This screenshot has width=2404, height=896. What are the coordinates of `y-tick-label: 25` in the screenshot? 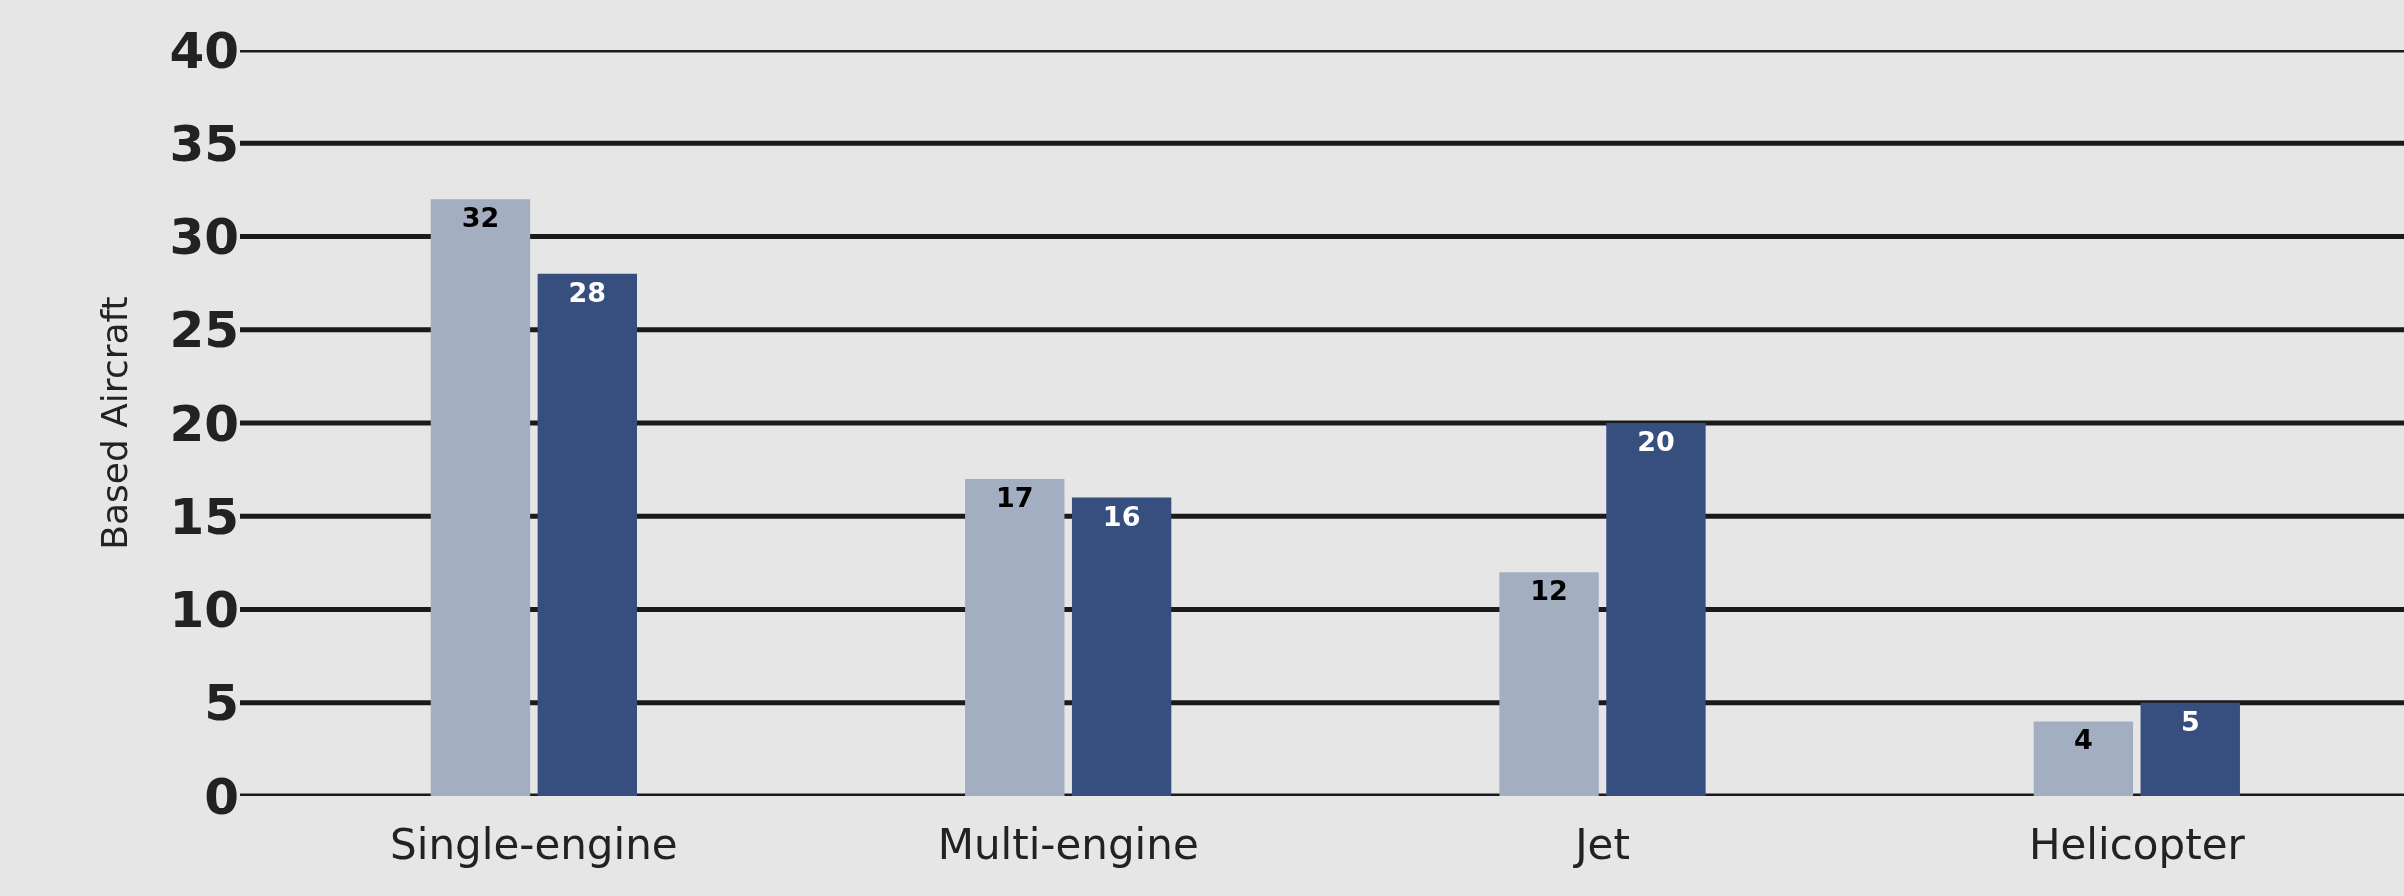 It's located at (204, 330).